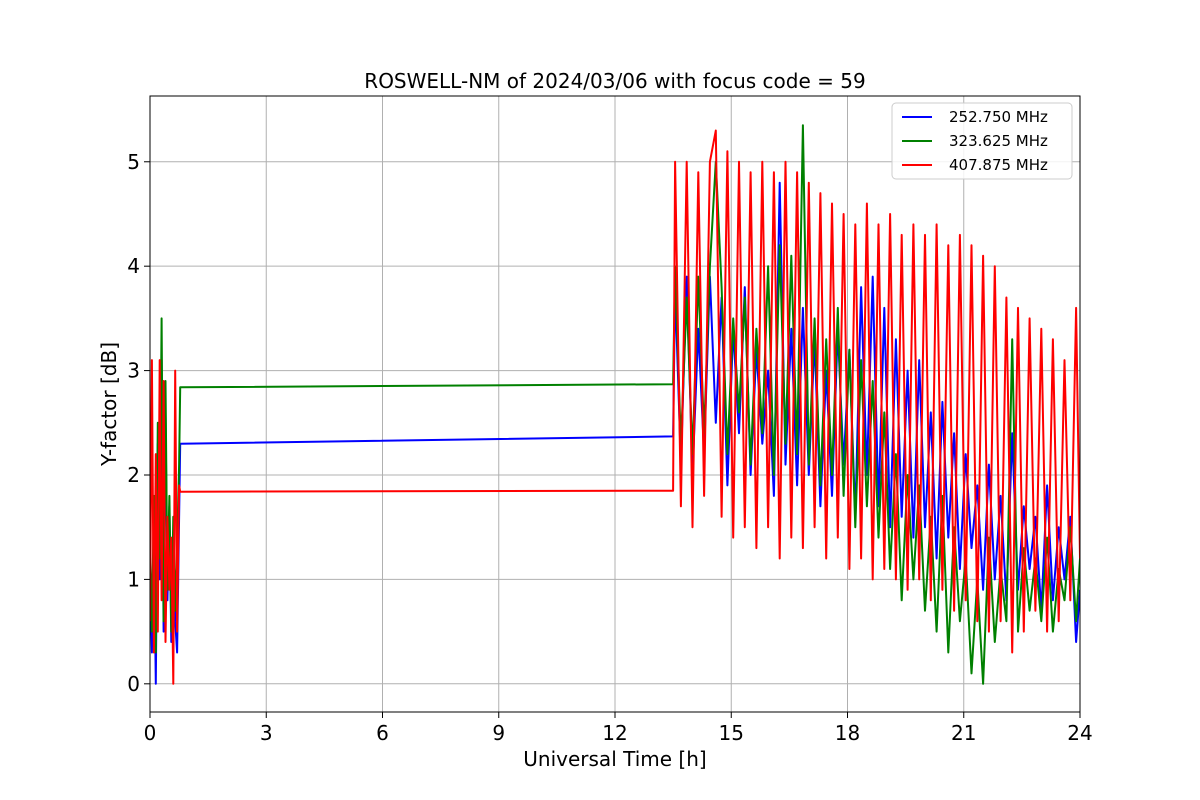 This screenshot has height=800, width=1200. What do you see at coordinates (847, 733) in the screenshot?
I see `x-tick-label: 18` at bounding box center [847, 733].